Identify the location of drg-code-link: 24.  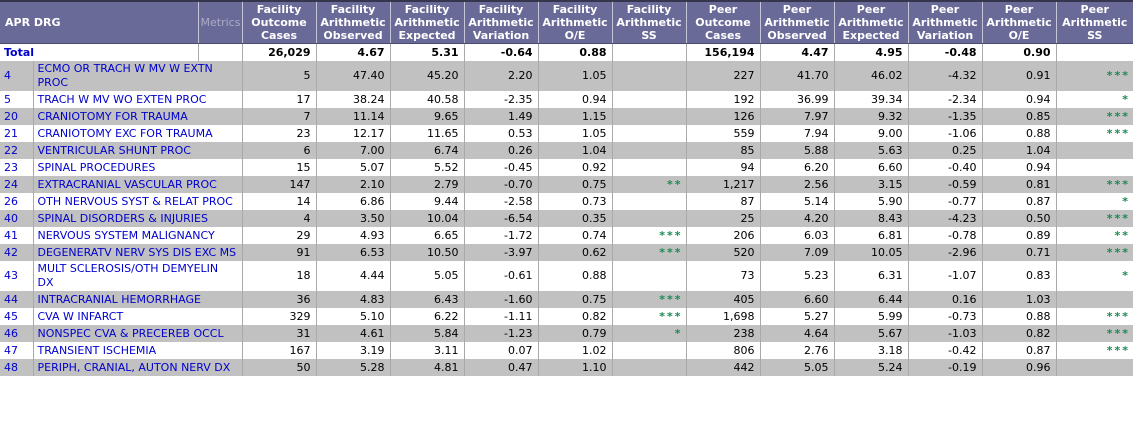
(17, 184).